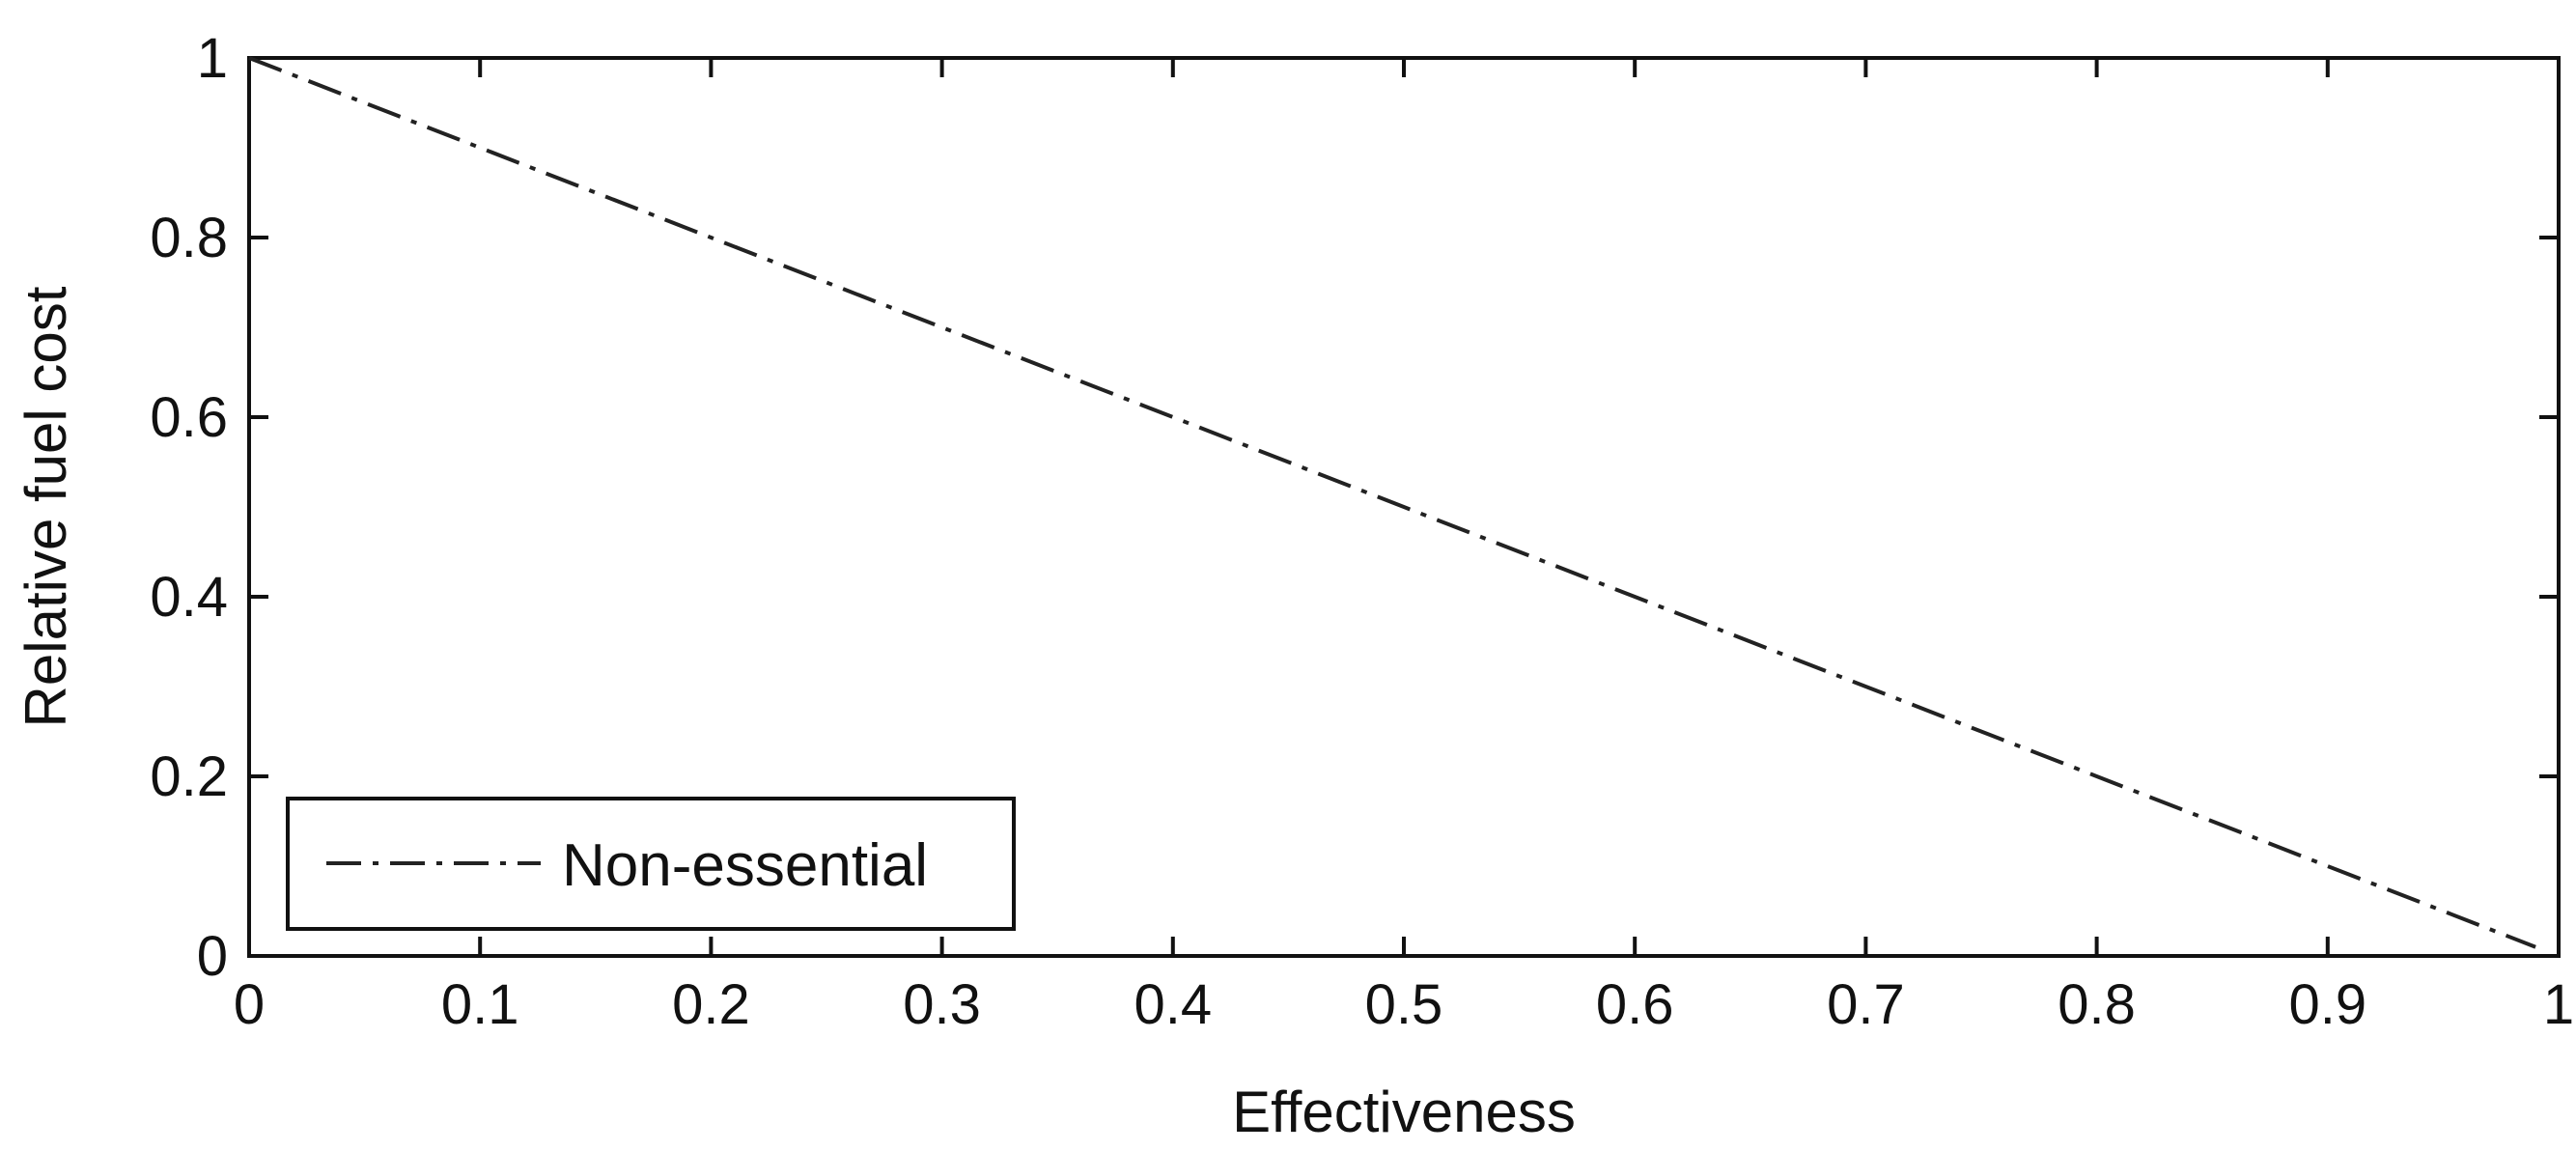 This screenshot has height=1151, width=2576. Describe the element at coordinates (1866, 1004) in the screenshot. I see `x-tick-label: 0.7` at that location.